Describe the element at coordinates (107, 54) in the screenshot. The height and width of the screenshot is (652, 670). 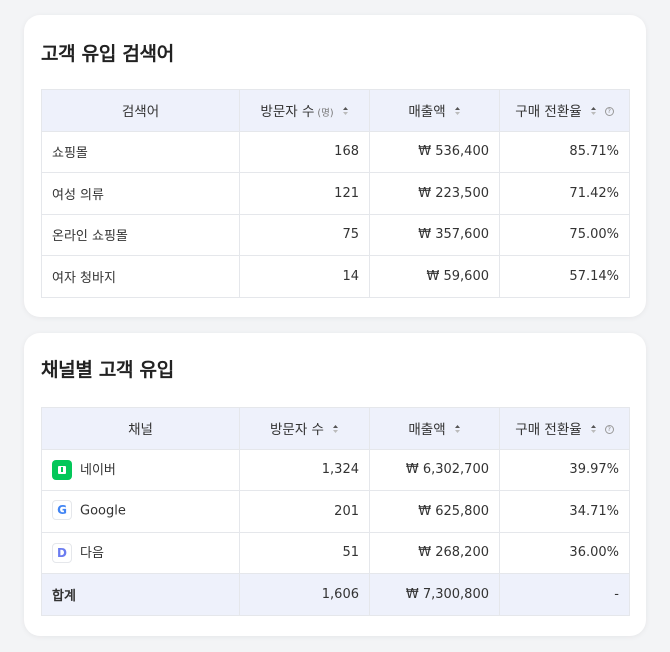
I see `search-keywords-title: 고객 유입 검색어` at that location.